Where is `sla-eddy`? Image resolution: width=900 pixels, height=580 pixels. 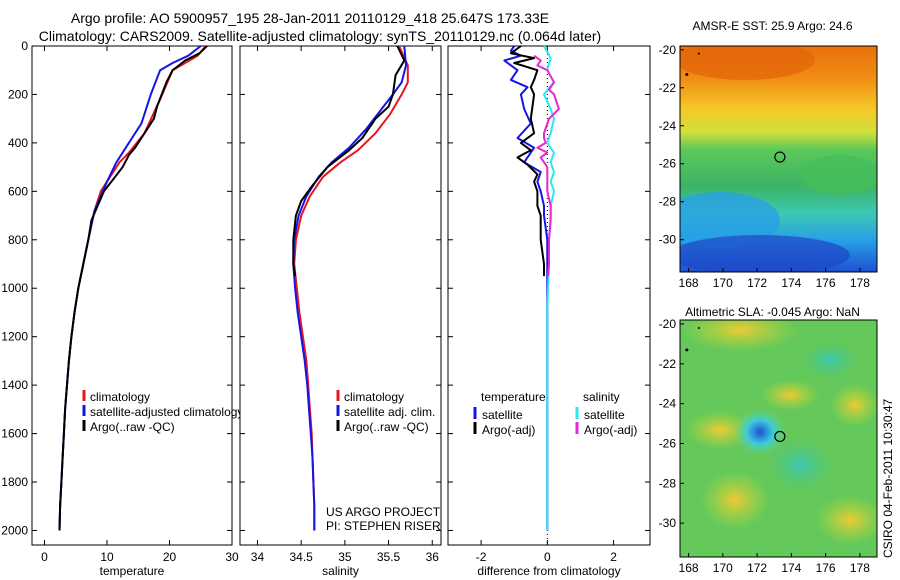 sla-eddy is located at coordinates (760, 432).